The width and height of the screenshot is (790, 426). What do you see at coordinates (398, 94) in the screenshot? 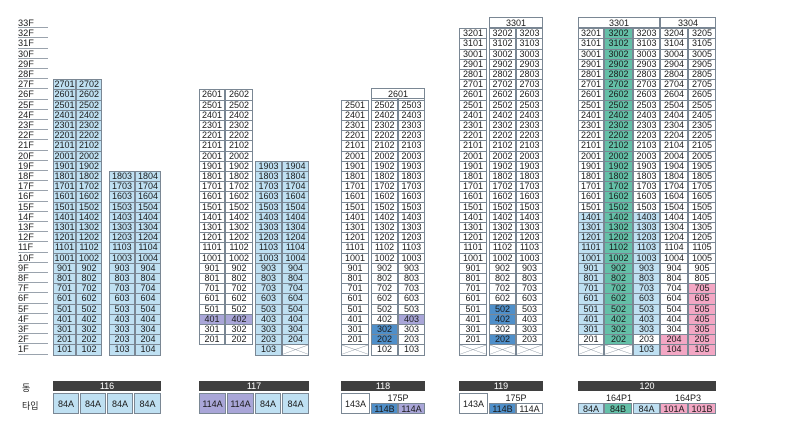
I see `column-header: 2601` at bounding box center [398, 94].